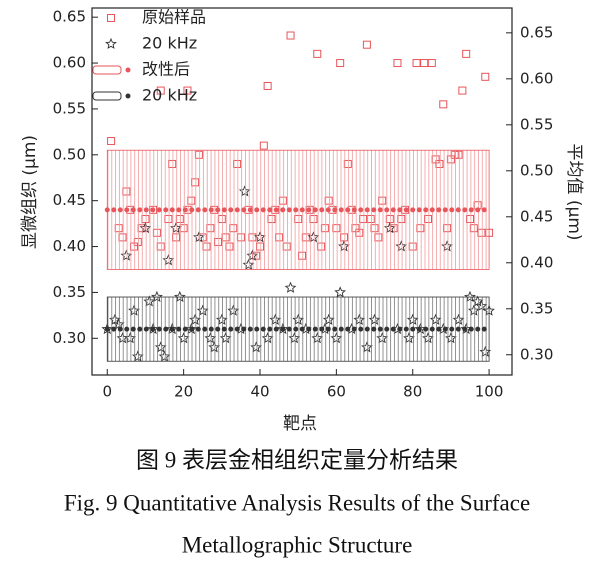 Image resolution: width=594 pixels, height=573 pixels. Describe the element at coordinates (412, 392) in the screenshot. I see `x-tick-label: 80` at that location.